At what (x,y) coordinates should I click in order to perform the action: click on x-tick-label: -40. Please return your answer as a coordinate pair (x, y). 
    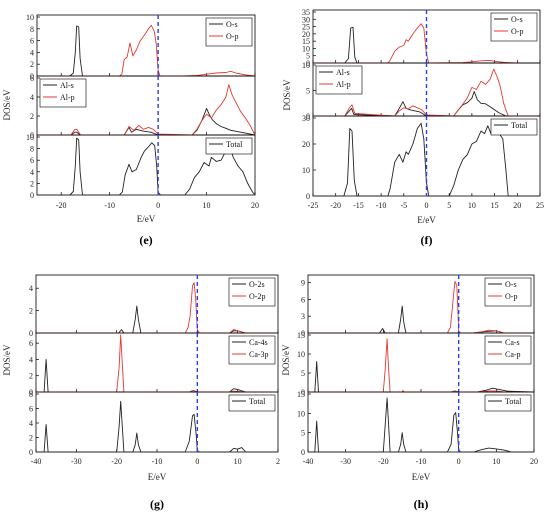
    Looking at the image, I should click on (308, 461).